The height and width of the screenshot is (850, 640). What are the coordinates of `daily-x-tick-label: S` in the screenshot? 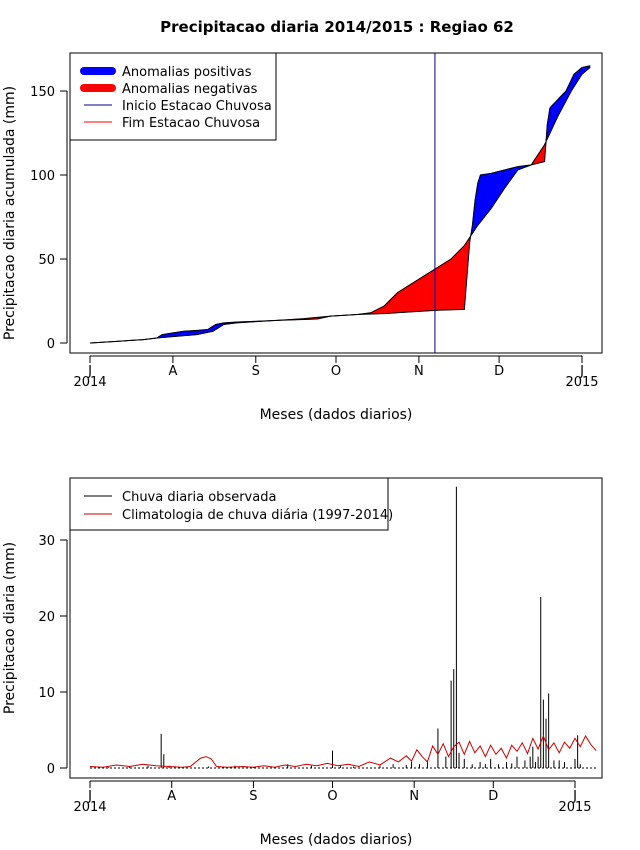 It's located at (253, 796).